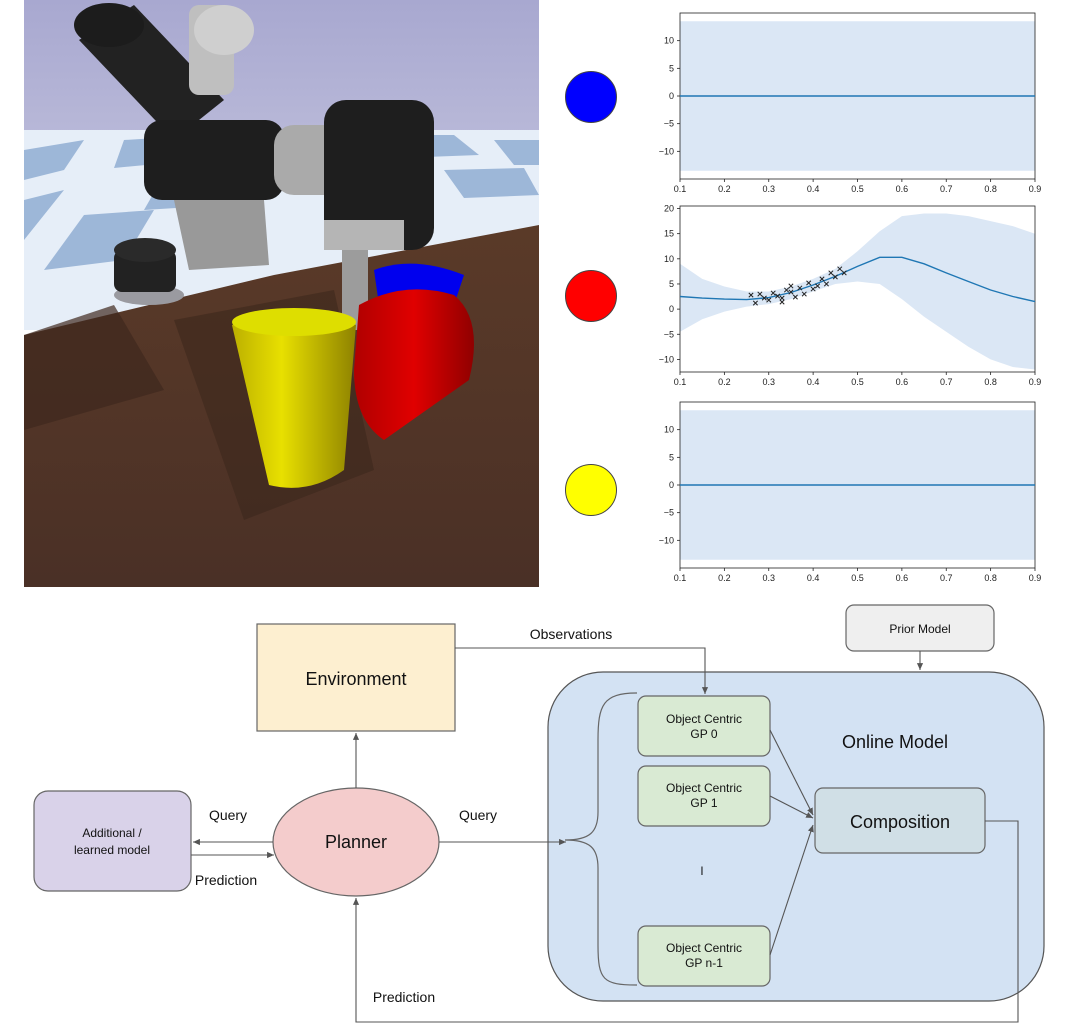 This screenshot has width=1067, height=1027. Describe the element at coordinates (919, 629) in the screenshot. I see `prior-model-label: Prior Model` at that location.